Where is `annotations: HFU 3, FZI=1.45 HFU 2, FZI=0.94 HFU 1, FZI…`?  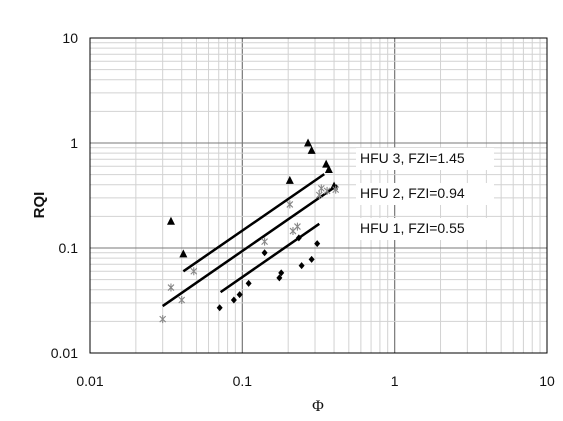
annotations: HFU 3, FZI=1.45 HFU 2, FZI=0.94 HFU 1, FZI… is located at coordinates (425, 194).